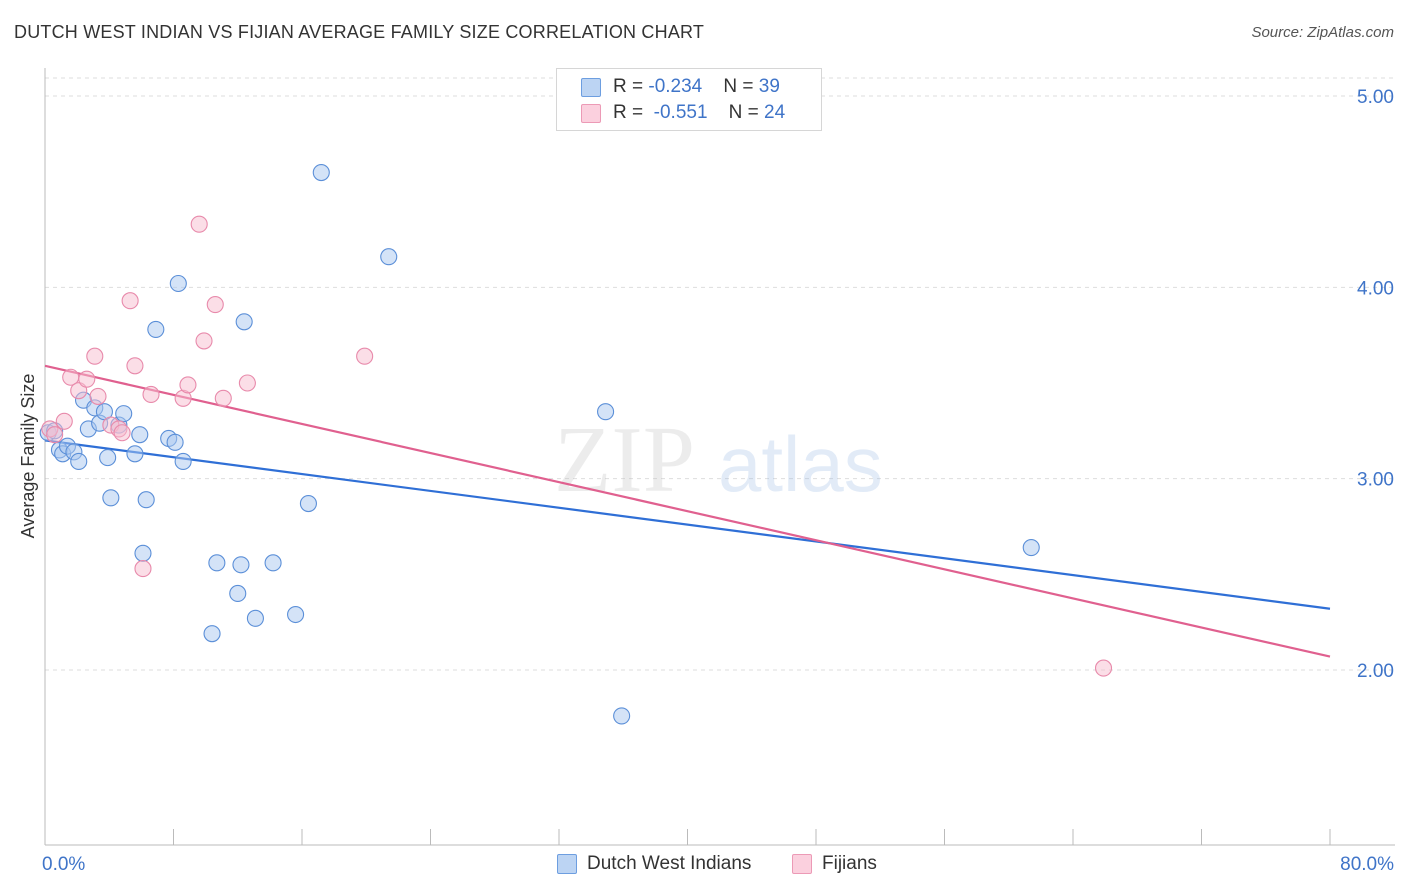  I want to click on watermark-atlas: atlas, so click(800, 464).